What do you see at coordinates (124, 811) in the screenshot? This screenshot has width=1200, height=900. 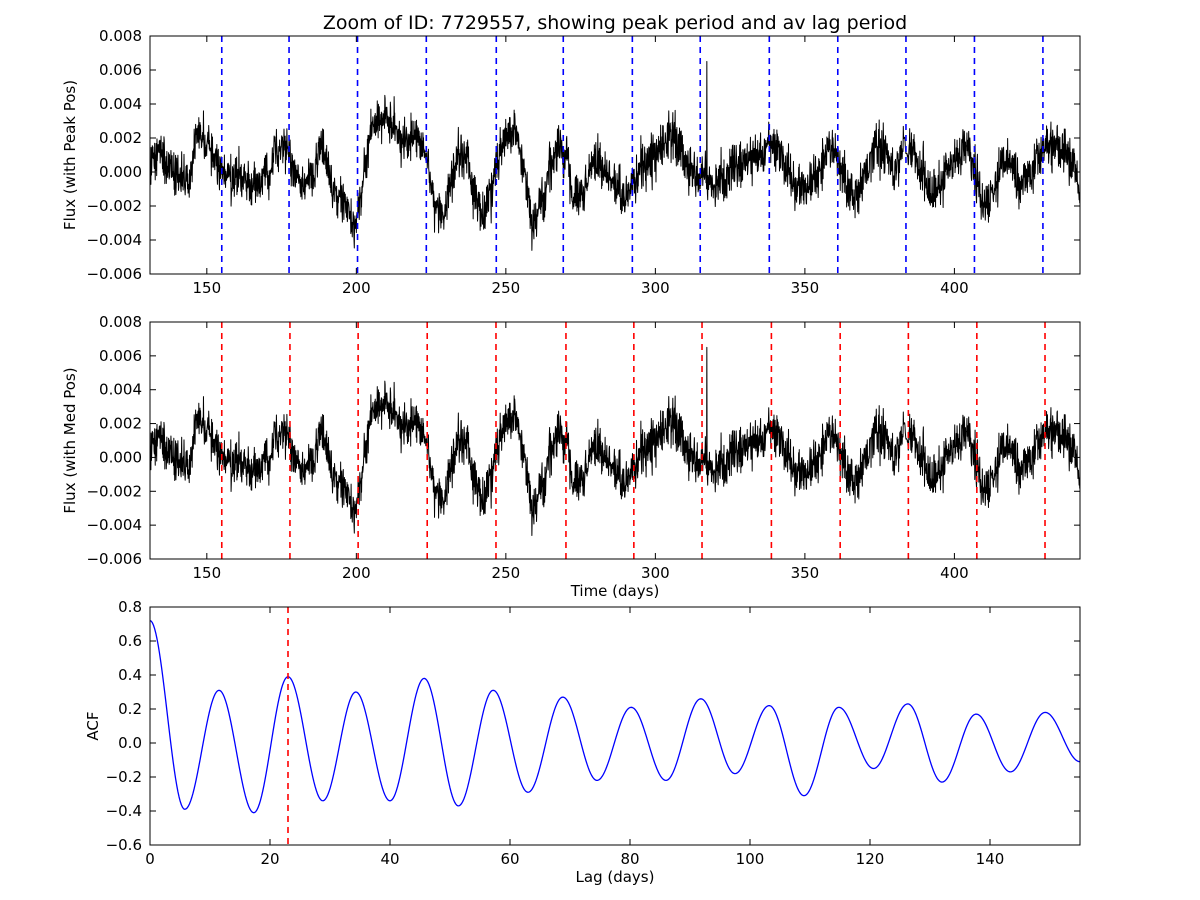 I see `y-tick-label: −0.4` at bounding box center [124, 811].